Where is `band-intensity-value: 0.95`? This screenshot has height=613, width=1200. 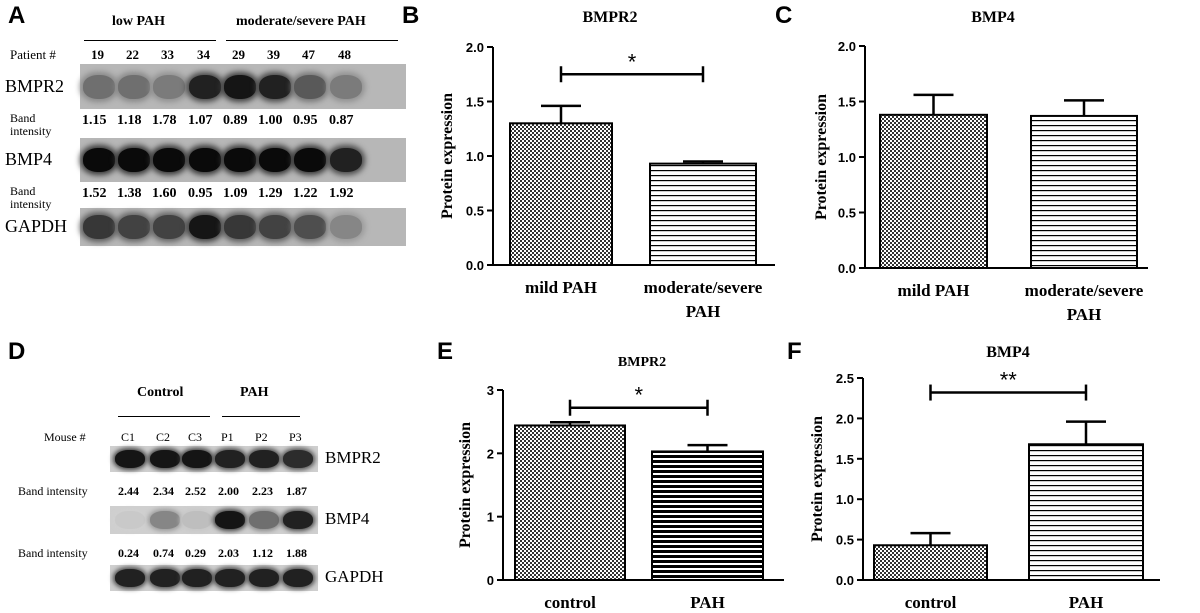
band-intensity-value: 0.95 is located at coordinates (305, 120).